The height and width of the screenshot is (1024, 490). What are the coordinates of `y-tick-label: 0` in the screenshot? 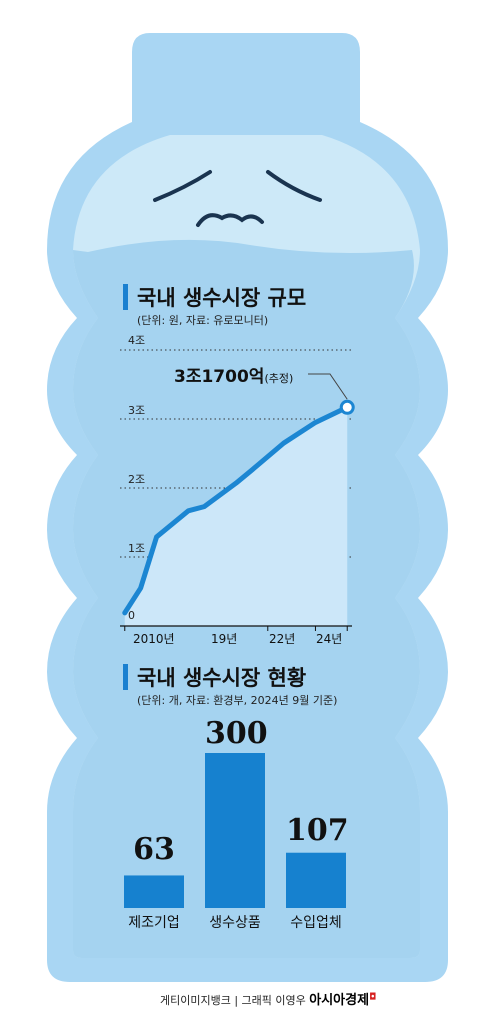 It's located at (131, 615).